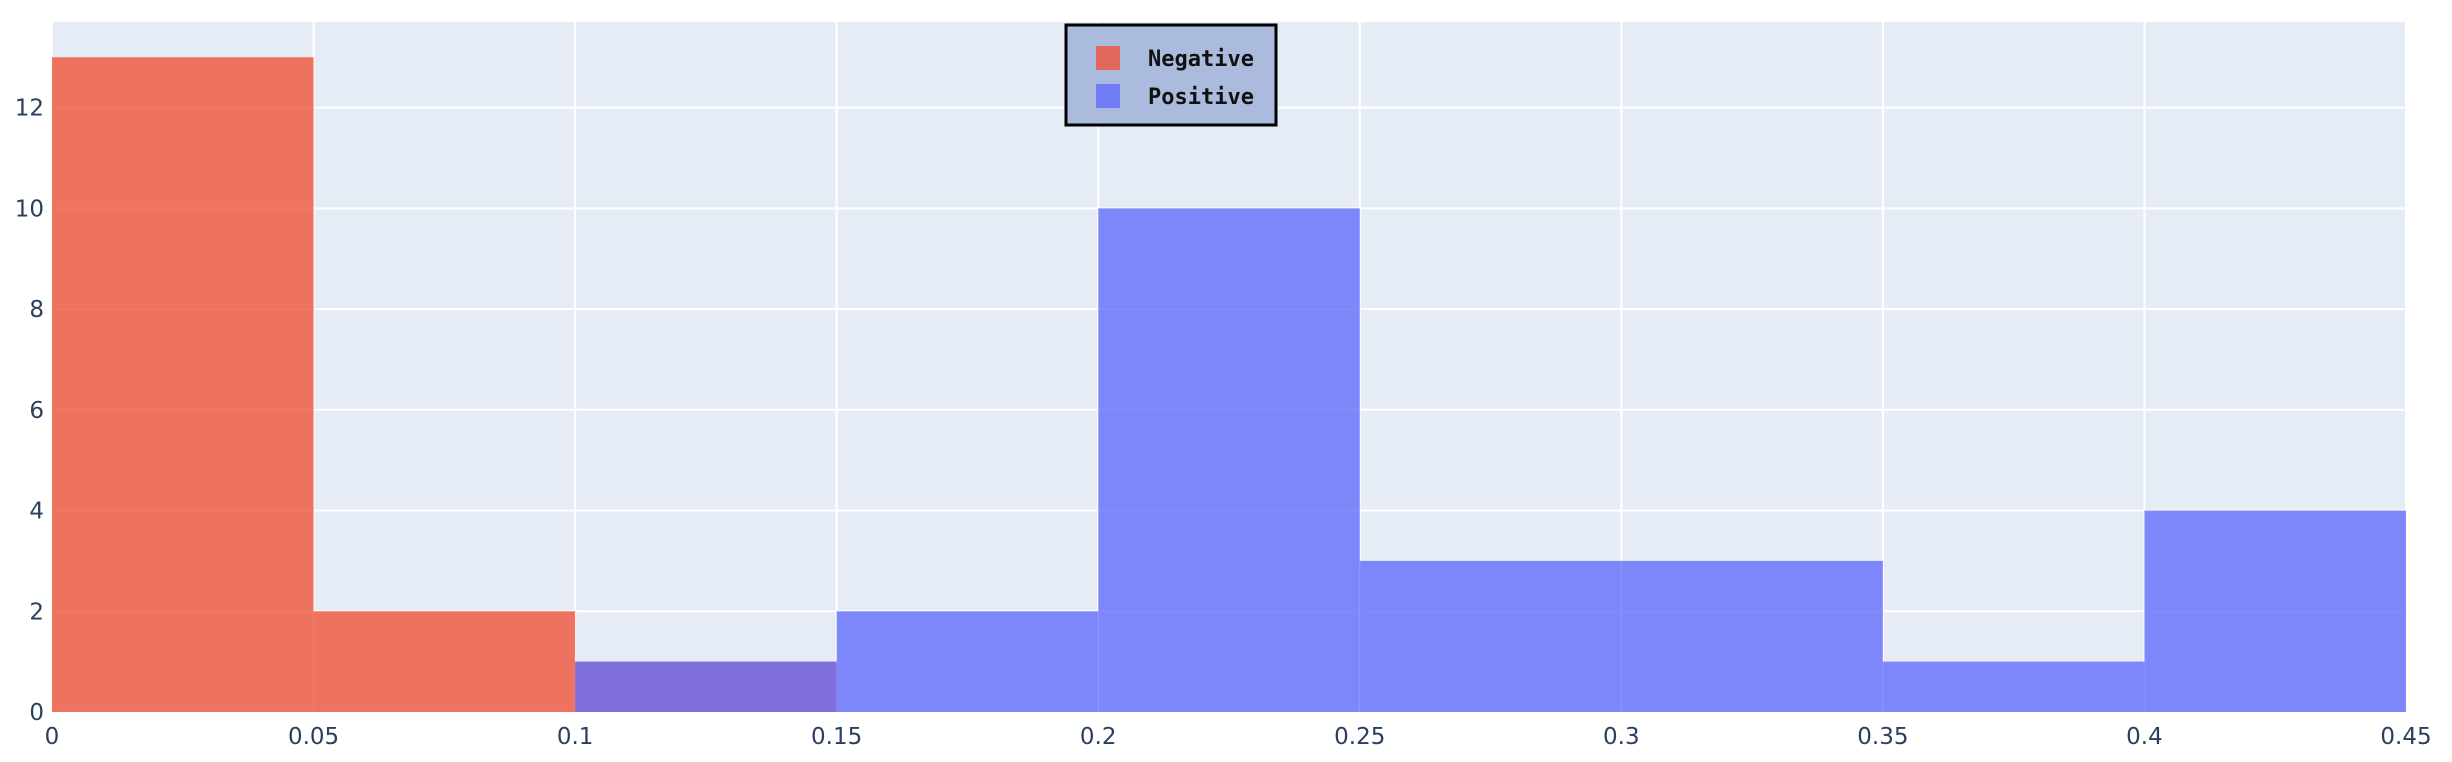 The image size is (2452, 762). What do you see at coordinates (1201, 59) in the screenshot?
I see `legend-label-negative: Negative` at bounding box center [1201, 59].